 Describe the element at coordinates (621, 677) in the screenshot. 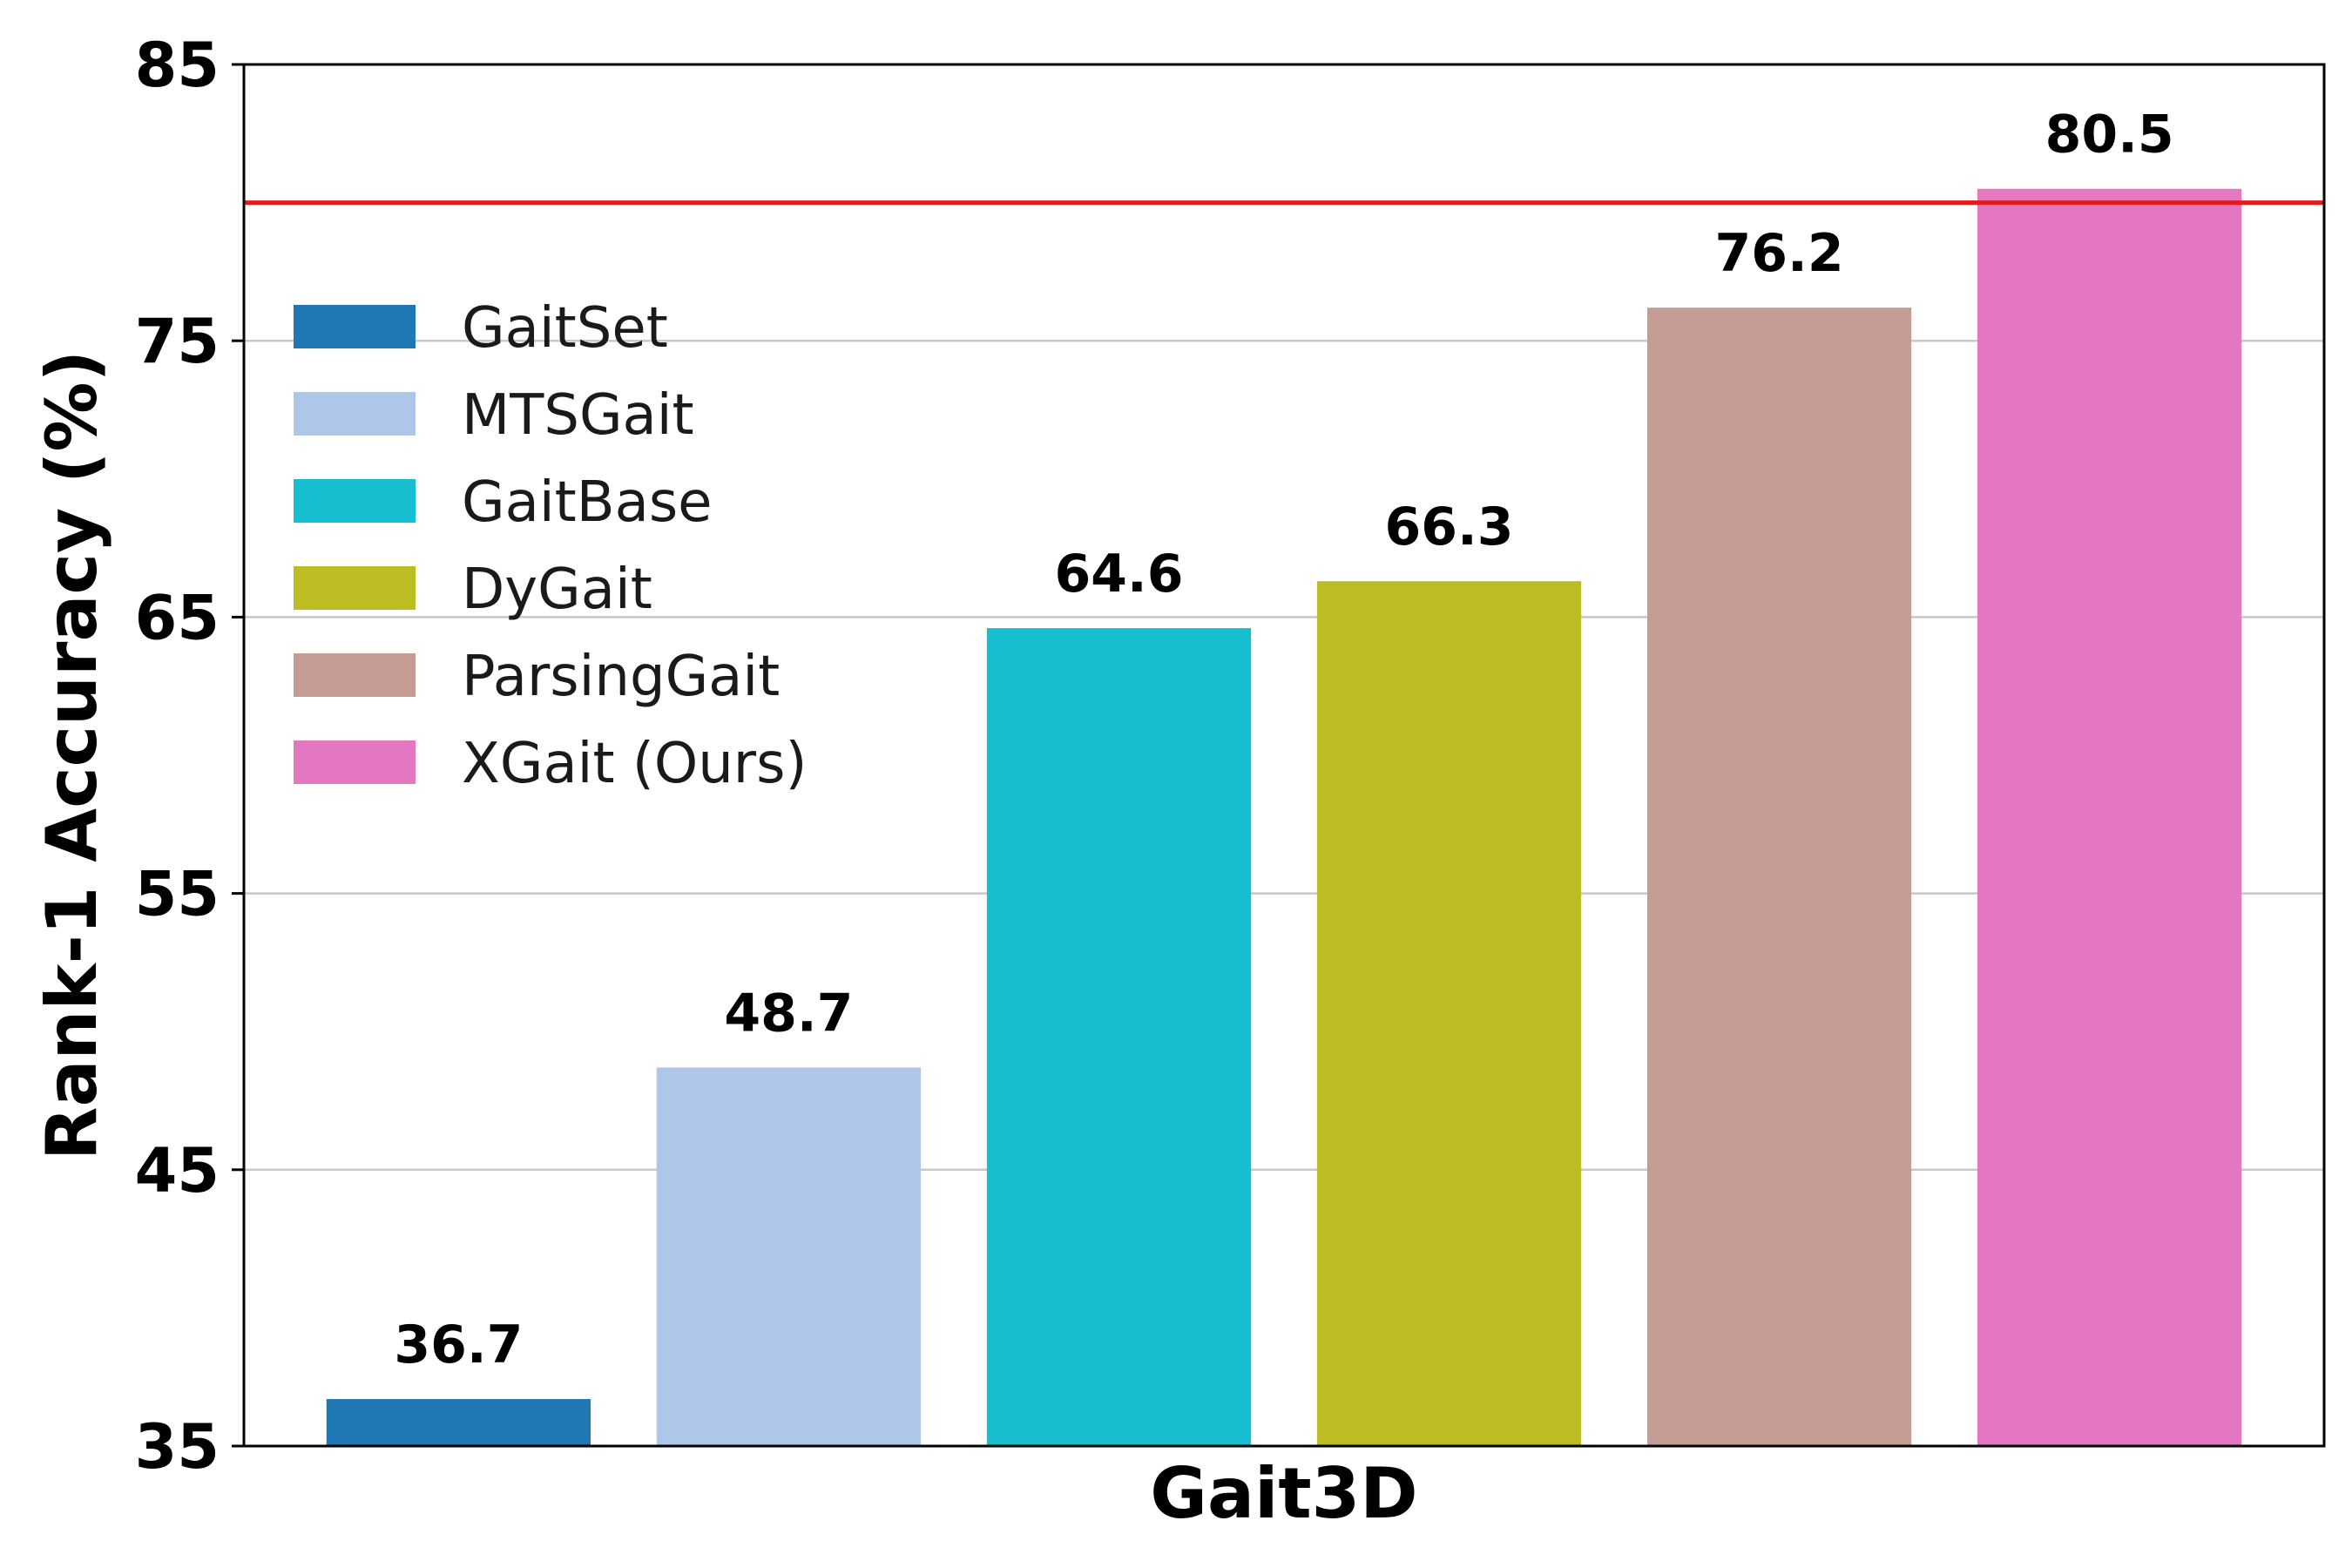

I see `legend-label: ParsingGait` at that location.